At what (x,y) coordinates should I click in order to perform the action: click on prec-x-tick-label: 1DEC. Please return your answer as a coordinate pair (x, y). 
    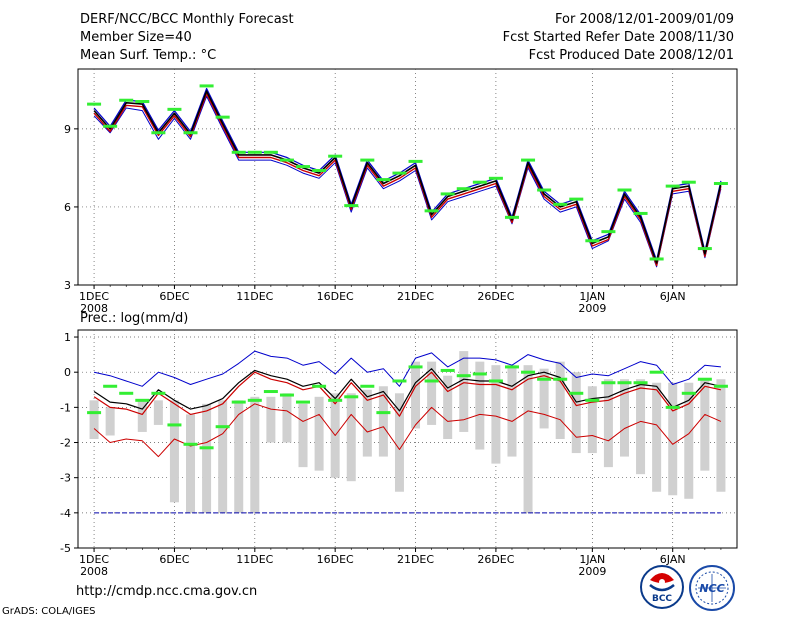
    Looking at the image, I should click on (94, 559).